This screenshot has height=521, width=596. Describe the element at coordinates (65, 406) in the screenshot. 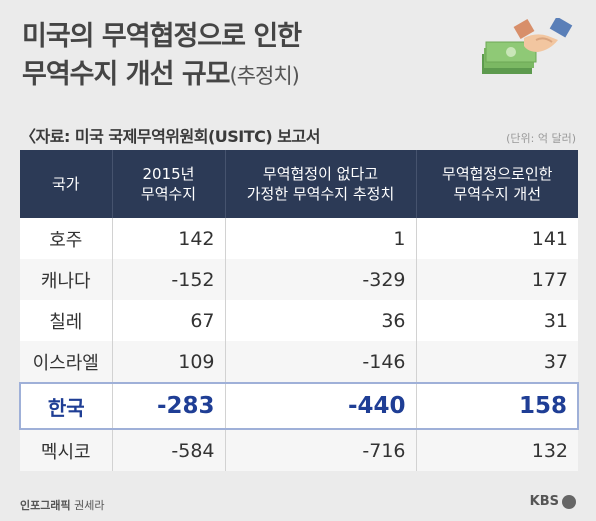

I see `cell-country: 한국` at that location.